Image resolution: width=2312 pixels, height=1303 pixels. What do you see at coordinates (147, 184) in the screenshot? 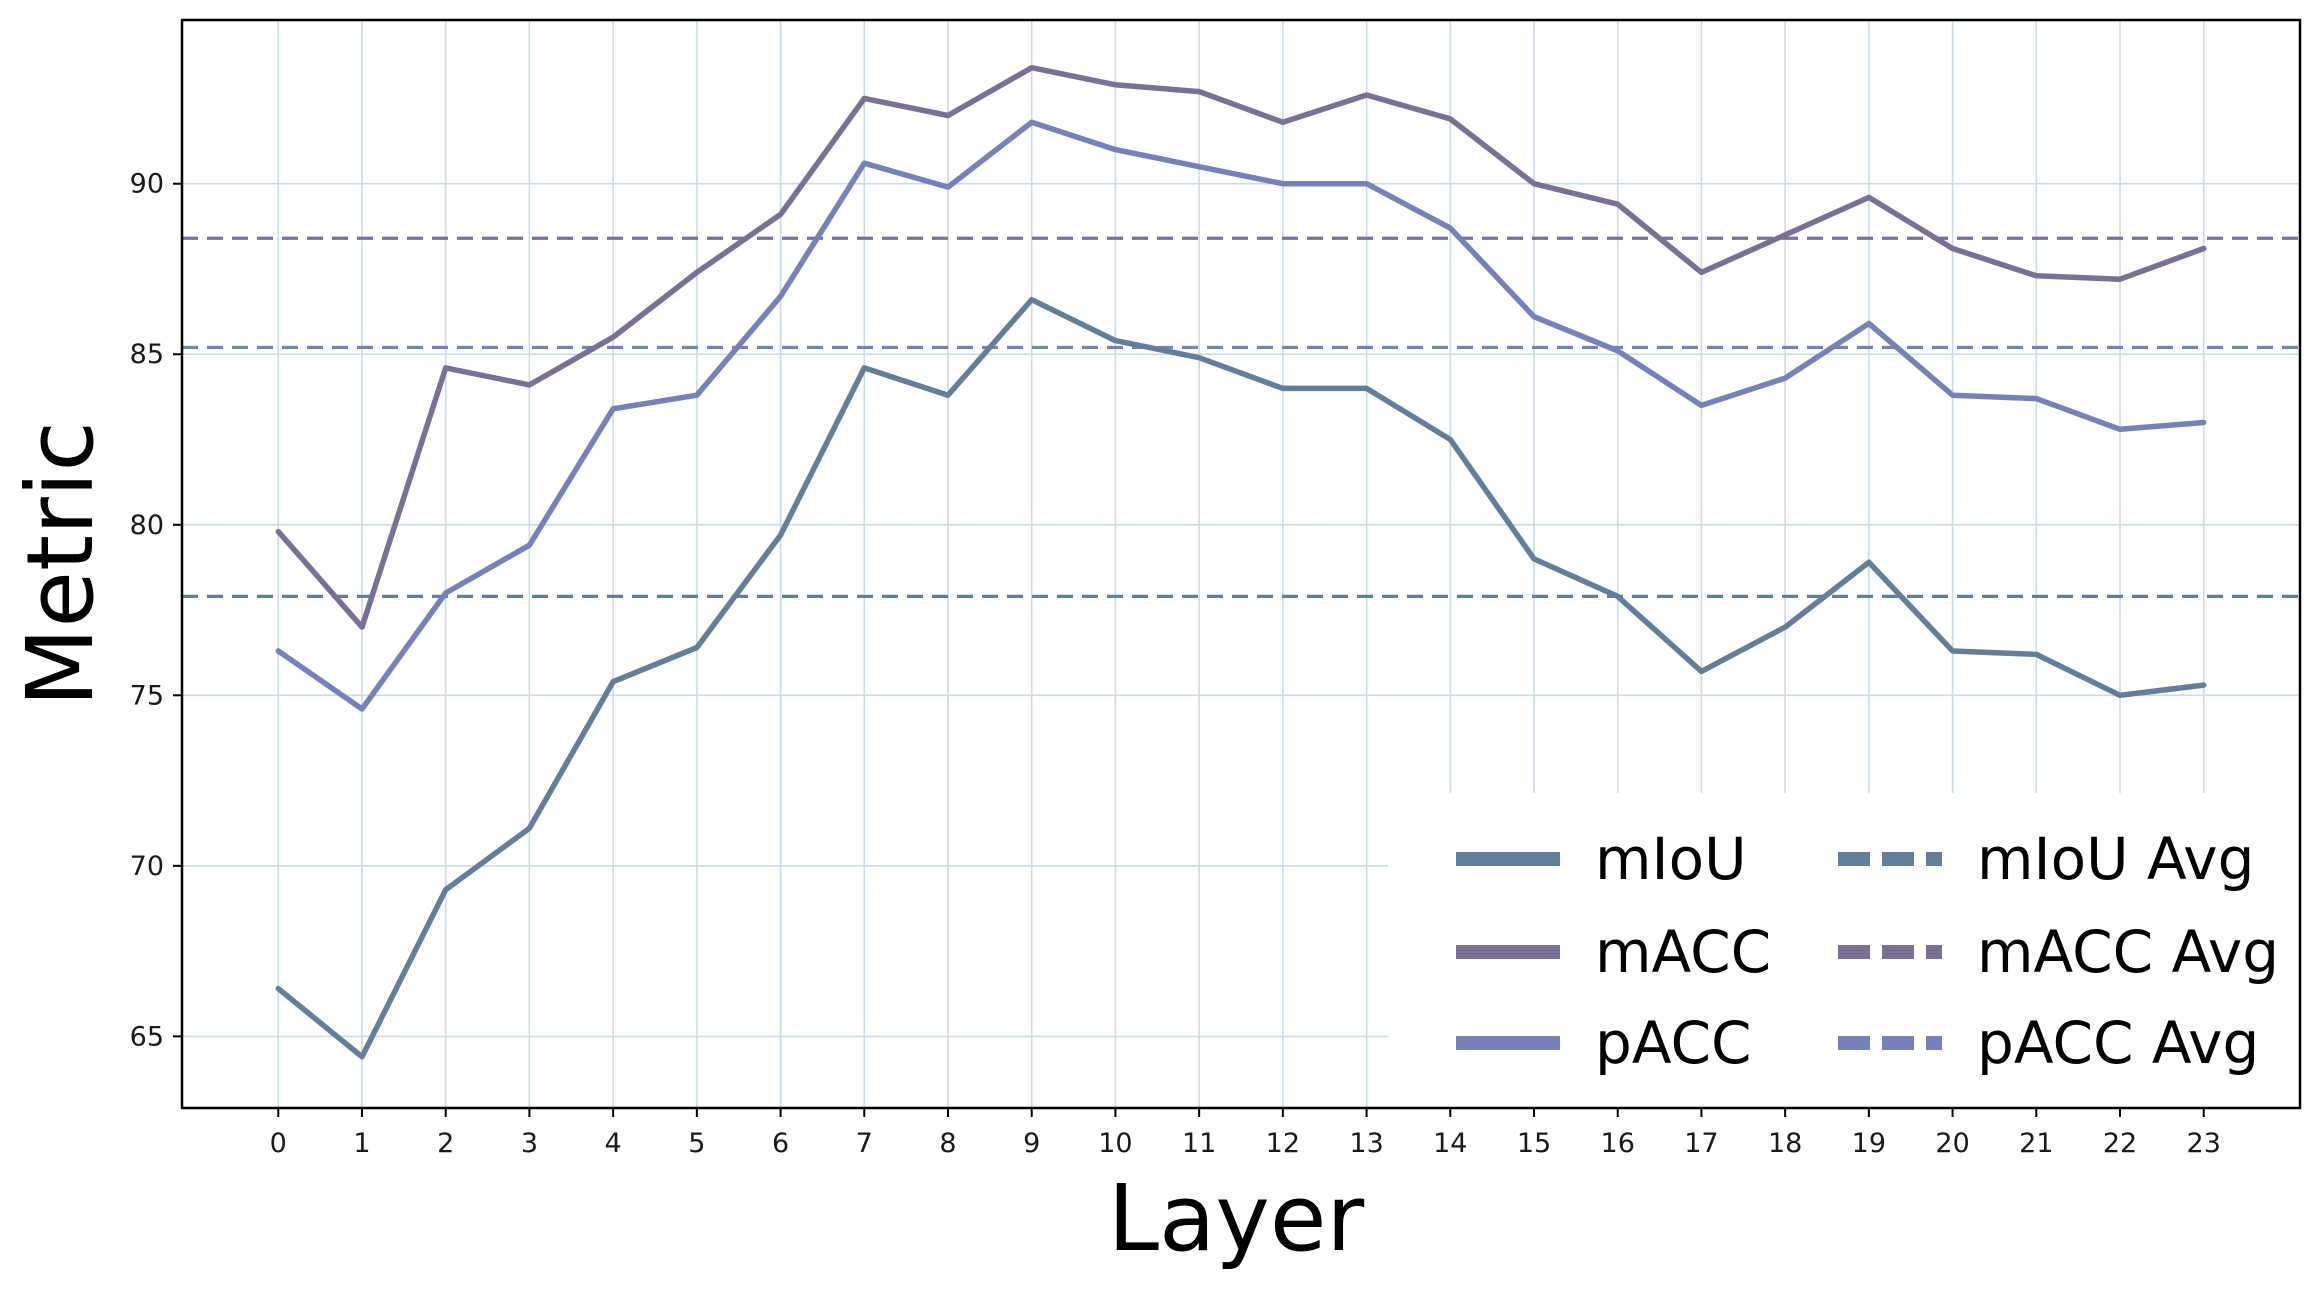
I see `y-tick-label: 90` at bounding box center [147, 184].